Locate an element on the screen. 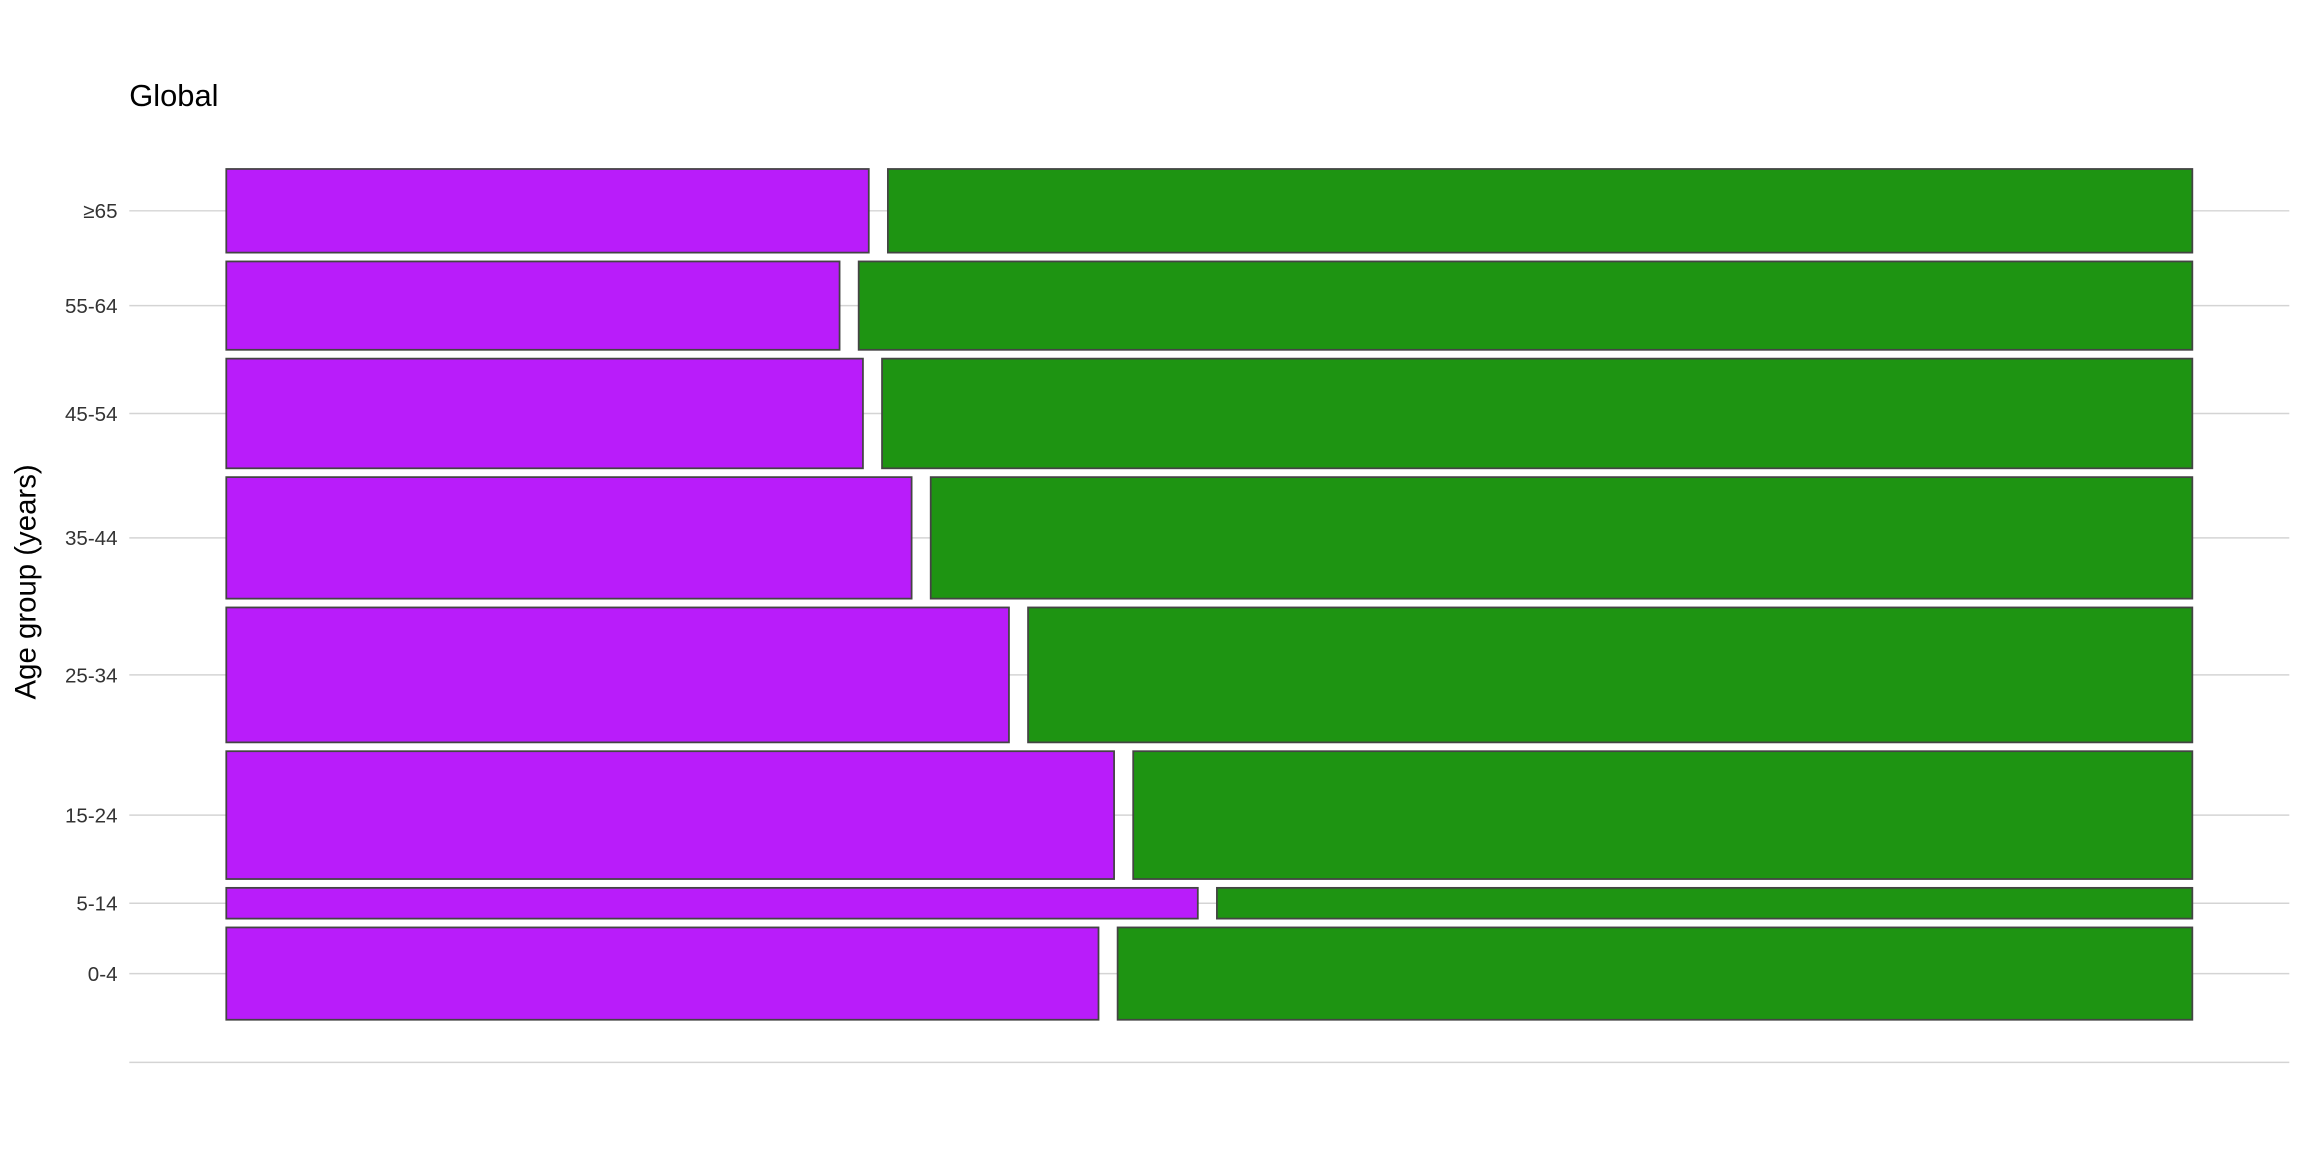 The width and height of the screenshot is (2304, 1152). y-tick-label: 45-54 is located at coordinates (91, 414).